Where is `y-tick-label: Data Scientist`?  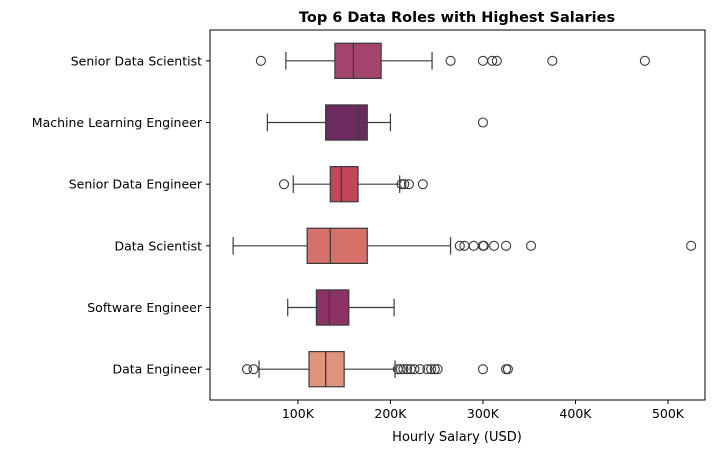 y-tick-label: Data Scientist is located at coordinates (159, 245).